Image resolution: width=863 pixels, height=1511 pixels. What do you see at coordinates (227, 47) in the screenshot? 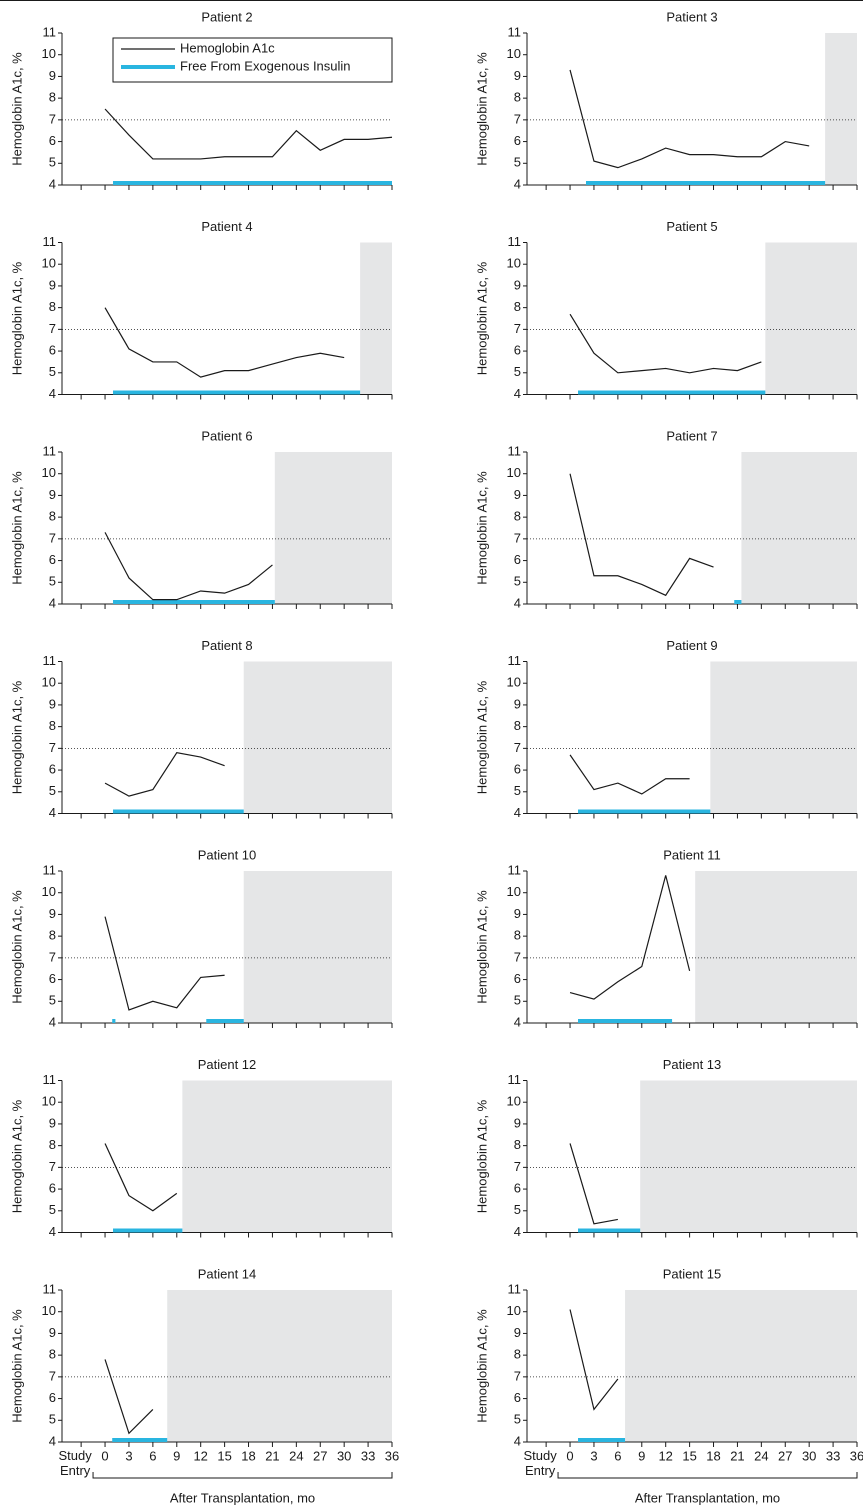
I see `legend-label: Hemoglobin A1c` at bounding box center [227, 47].